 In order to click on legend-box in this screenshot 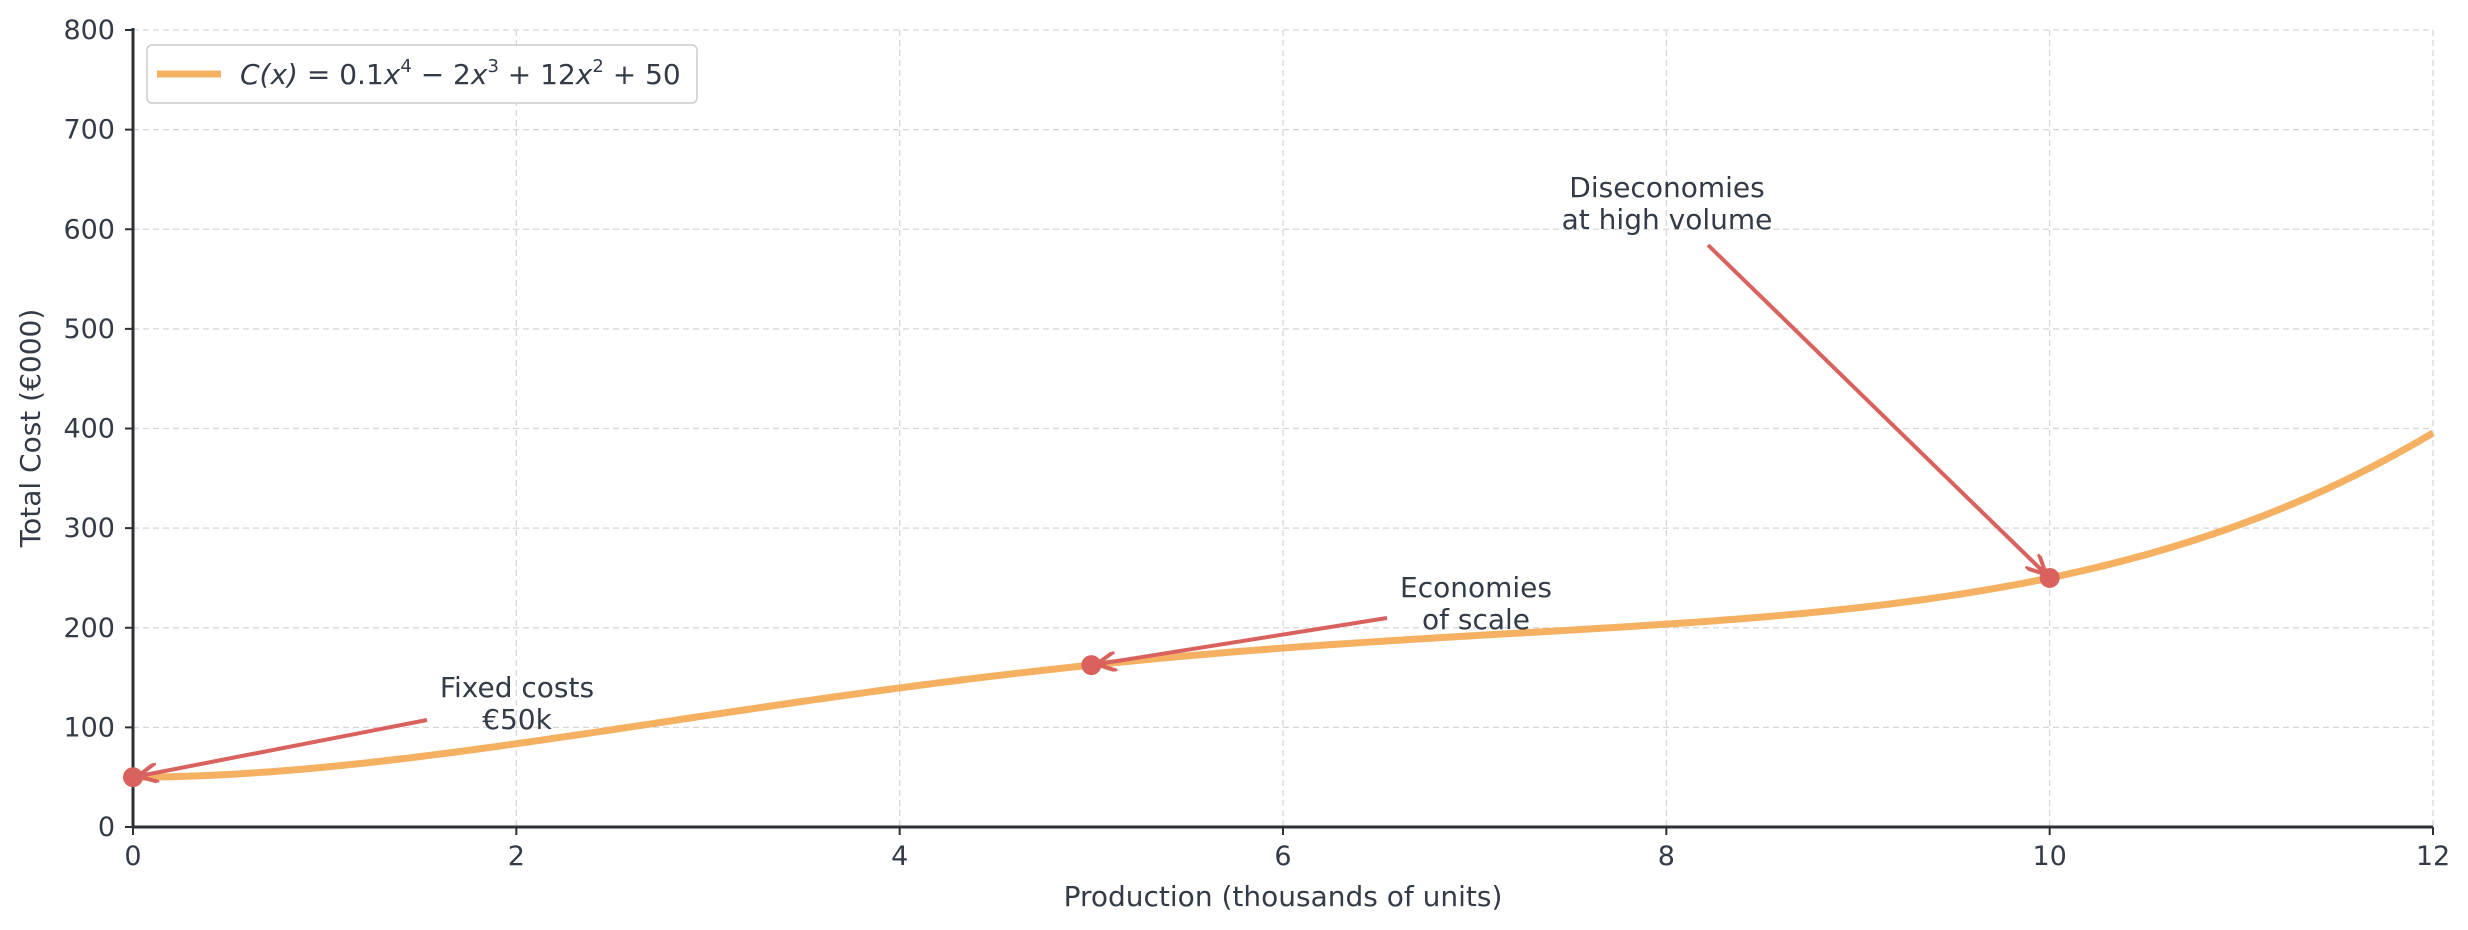, I will do `click(422, 74)`.